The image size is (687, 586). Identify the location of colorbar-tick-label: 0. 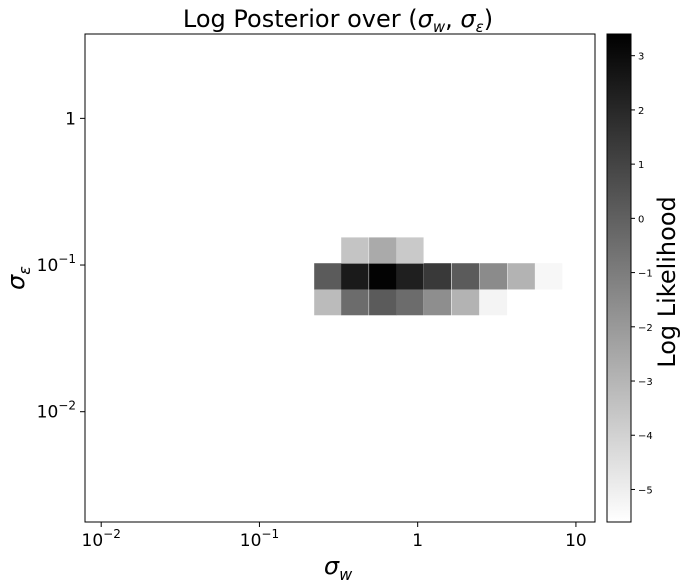
(641, 219).